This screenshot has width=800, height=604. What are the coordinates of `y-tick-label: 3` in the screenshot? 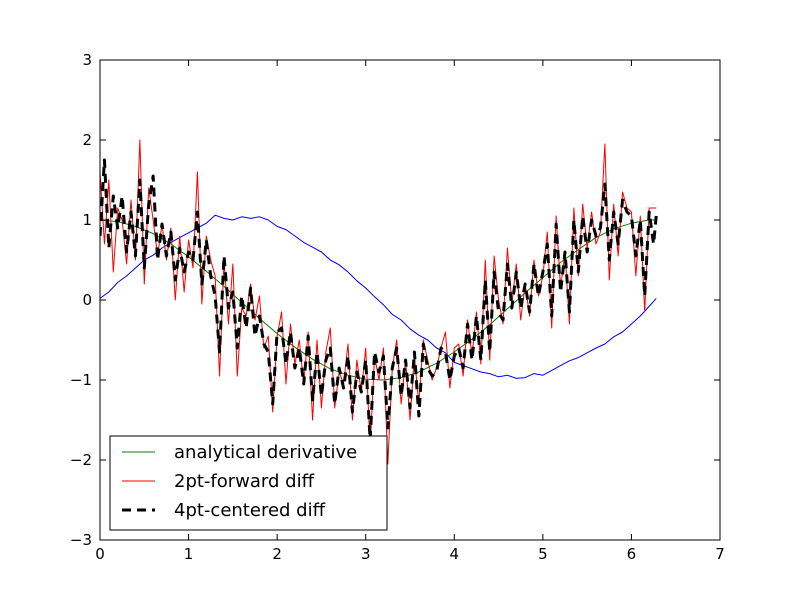 It's located at (87, 60).